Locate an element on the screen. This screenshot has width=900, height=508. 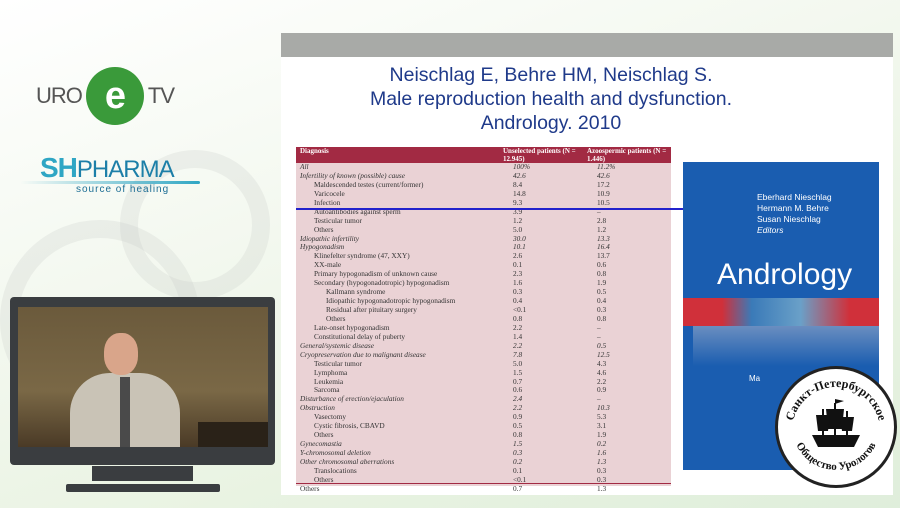
azoospermic-cell: 0.5 is located at coordinates (602, 345).